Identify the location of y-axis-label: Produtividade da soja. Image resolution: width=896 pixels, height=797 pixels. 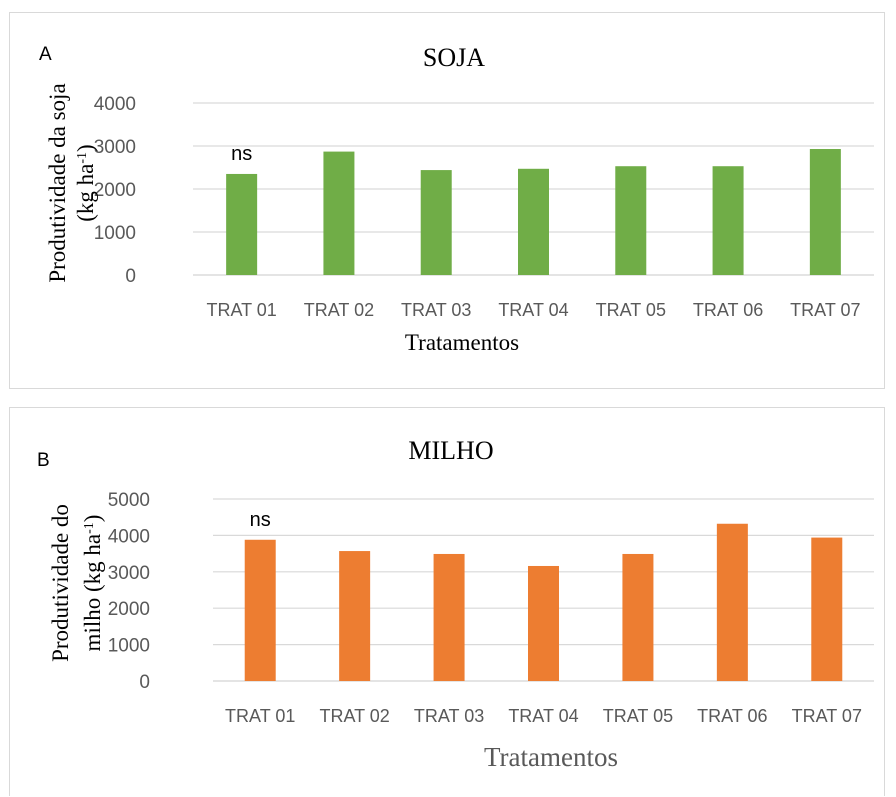
(57, 182).